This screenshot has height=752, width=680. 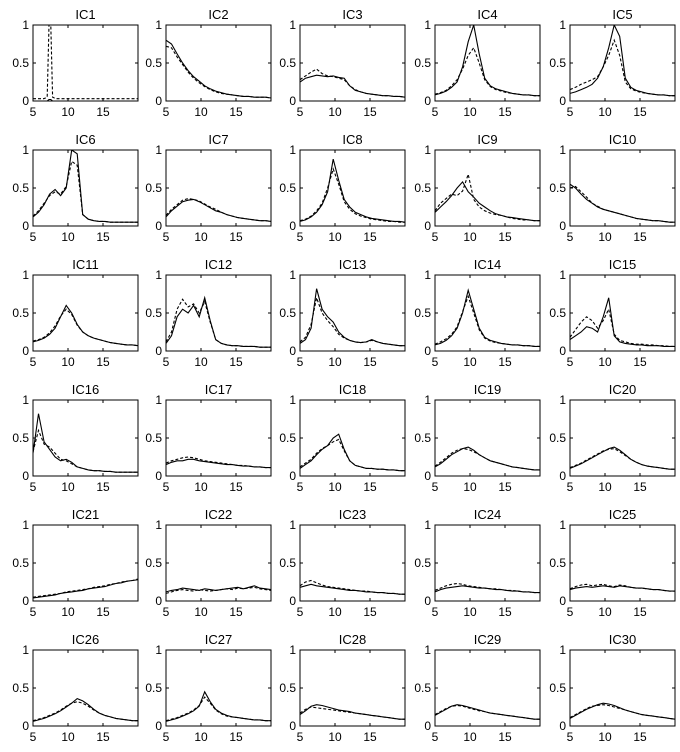 I want to click on subplot-title: IC1, so click(x=85, y=14).